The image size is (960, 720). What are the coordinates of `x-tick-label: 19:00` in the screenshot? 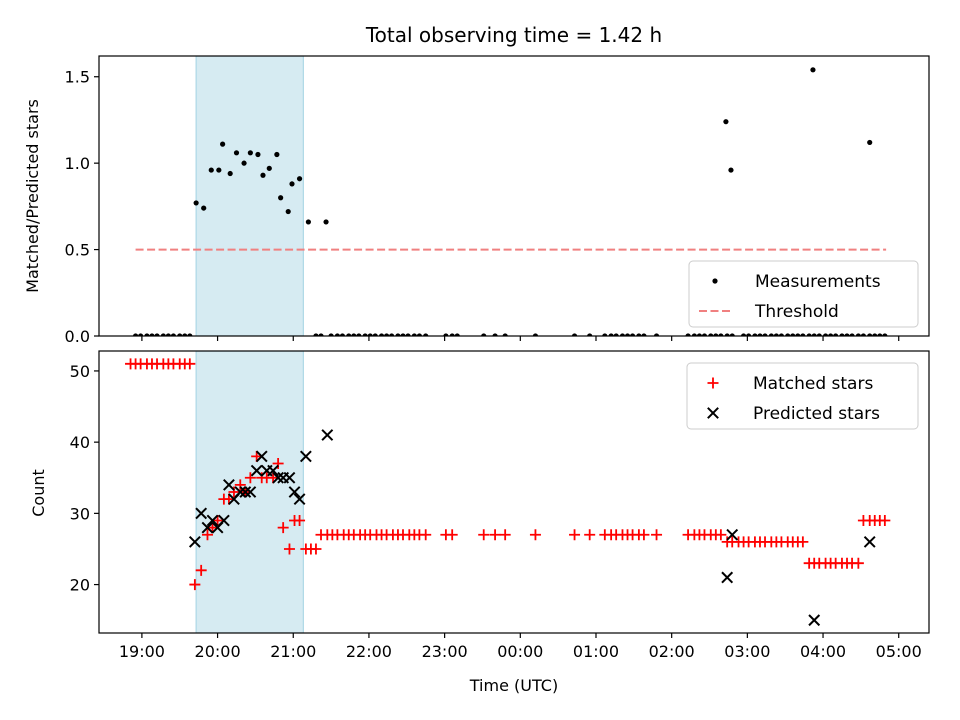 It's located at (142, 651).